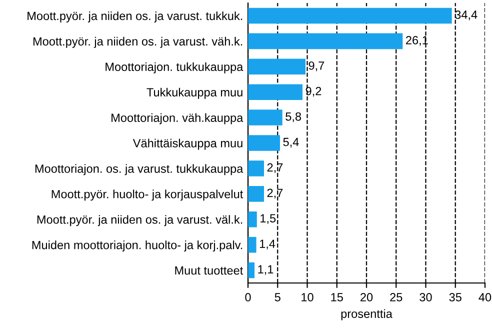 Image resolution: width=492 pixels, height=331 pixels. Describe the element at coordinates (485, 297) in the screenshot. I see `x-tick-label: 40` at that location.